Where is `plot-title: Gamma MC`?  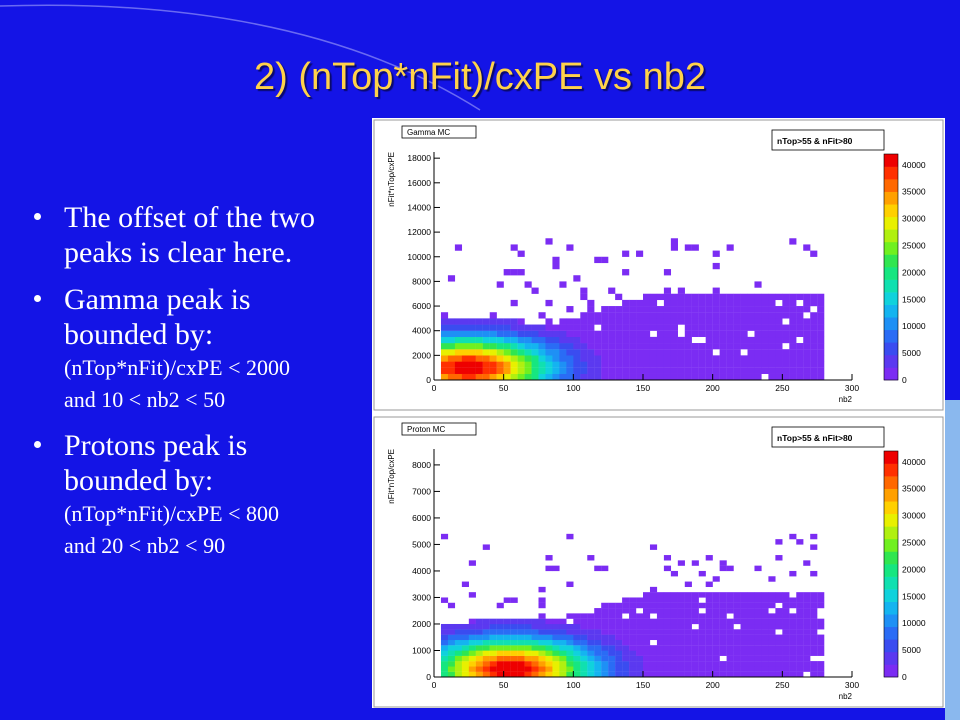 plot-title: Gamma MC is located at coordinates (428, 132).